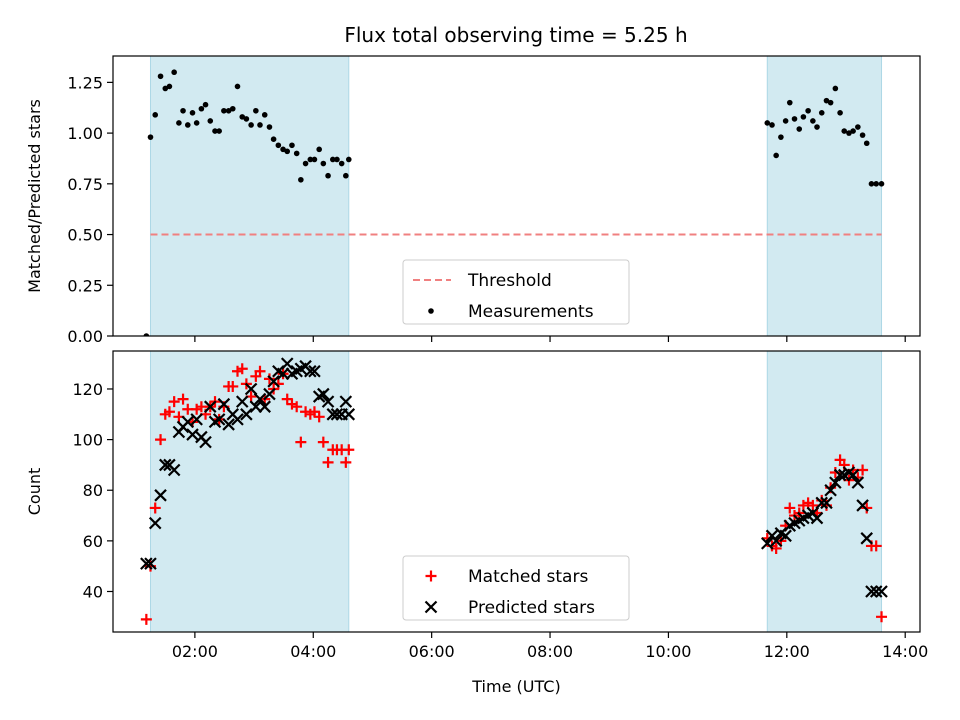 The image size is (960, 720). I want to click on top-legend: Threshold Measurements, so click(516, 292).